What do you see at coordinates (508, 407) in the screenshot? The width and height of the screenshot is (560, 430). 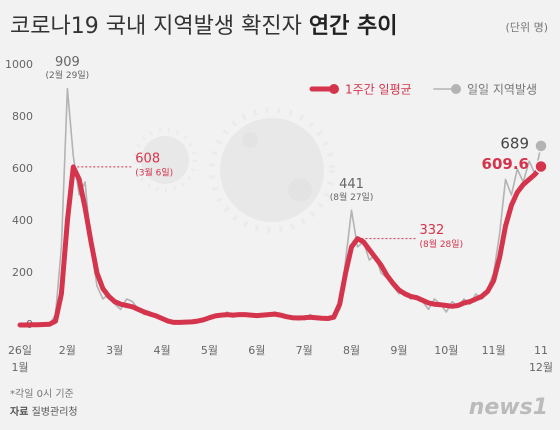 I see `logo: news1` at bounding box center [508, 407].